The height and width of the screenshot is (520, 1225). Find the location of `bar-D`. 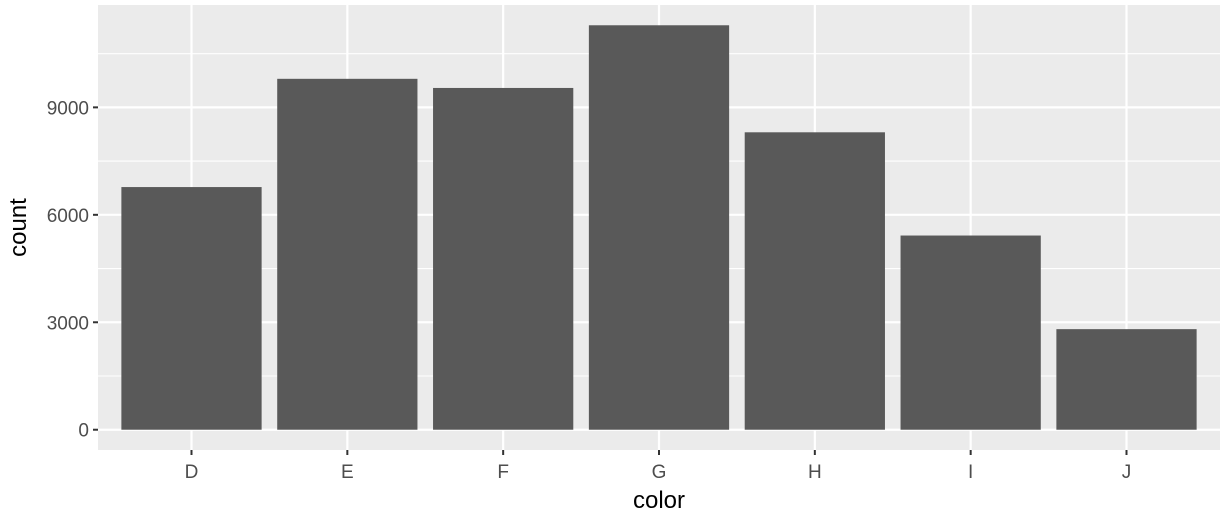

bar-D is located at coordinates (191, 308).